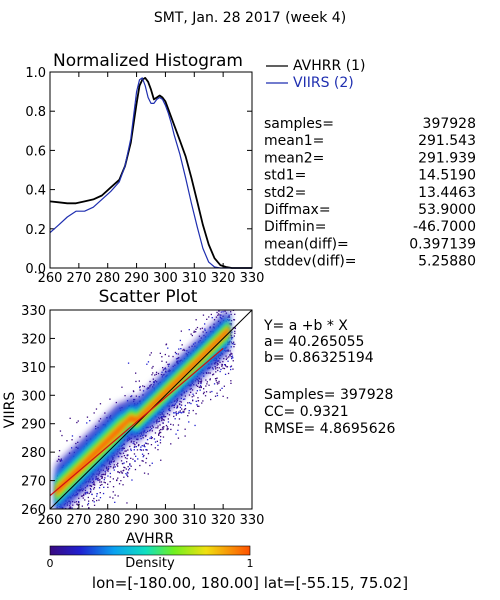 This screenshot has height=600, width=500. Describe the element at coordinates (150, 539) in the screenshot. I see `scatter-x-label: AVHRR` at that location.